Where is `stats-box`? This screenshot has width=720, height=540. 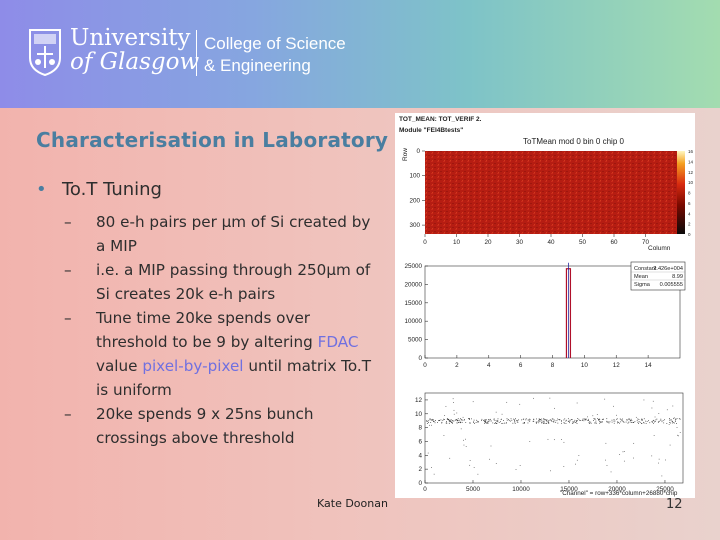
stats-box is located at coordinates (658, 276).